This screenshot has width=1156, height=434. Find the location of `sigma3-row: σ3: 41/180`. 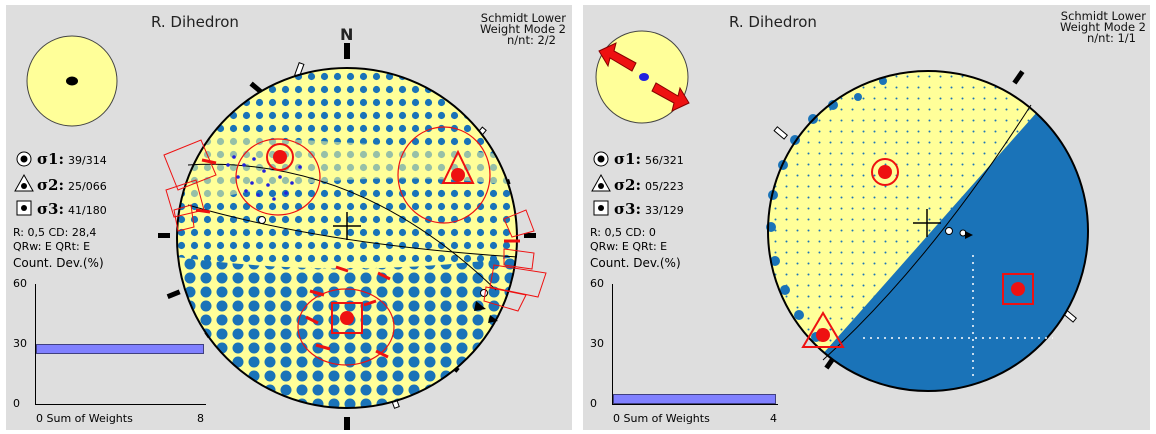

sigma3-row: σ3: 41/180 is located at coordinates (72, 209).